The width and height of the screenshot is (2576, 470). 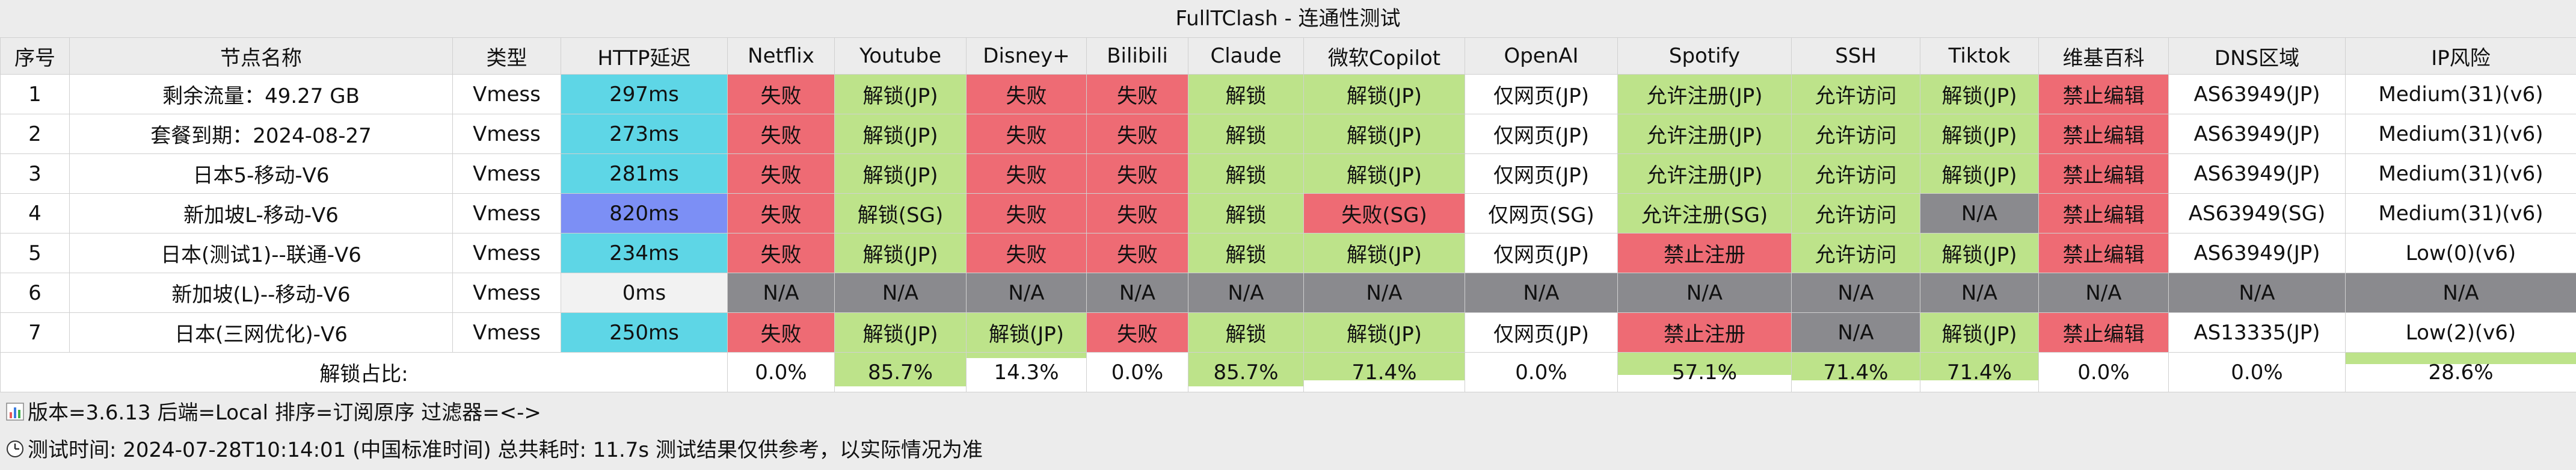 I want to click on bar-chart-icon, so click(x=15, y=414).